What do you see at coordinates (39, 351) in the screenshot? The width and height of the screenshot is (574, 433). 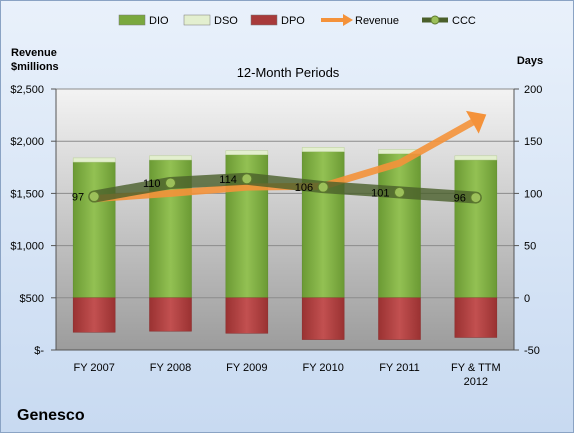 I see `left-tick-label: $-` at bounding box center [39, 351].